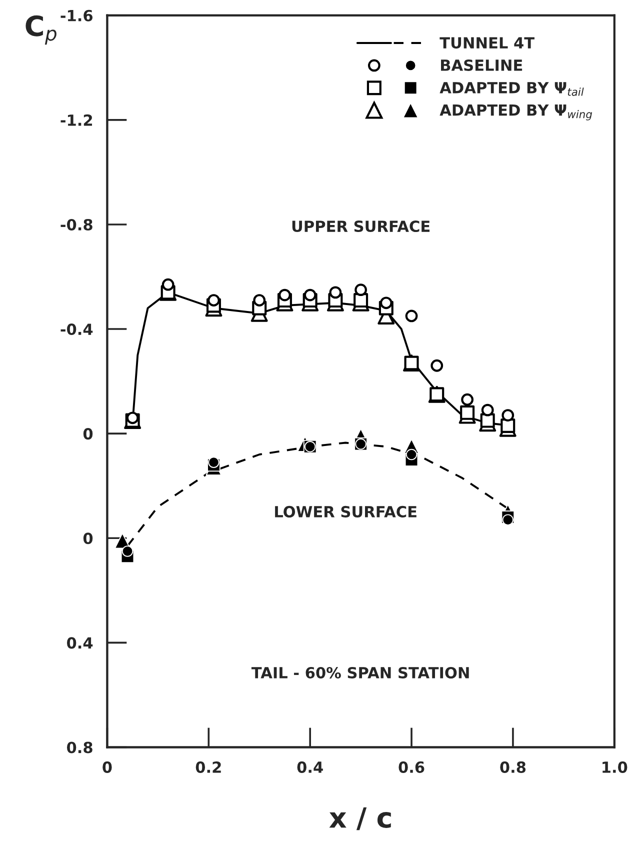  What do you see at coordinates (512, 89) in the screenshot?
I see `legend-label: ADAPTED BY Ψ$_{tail}$` at bounding box center [512, 89].